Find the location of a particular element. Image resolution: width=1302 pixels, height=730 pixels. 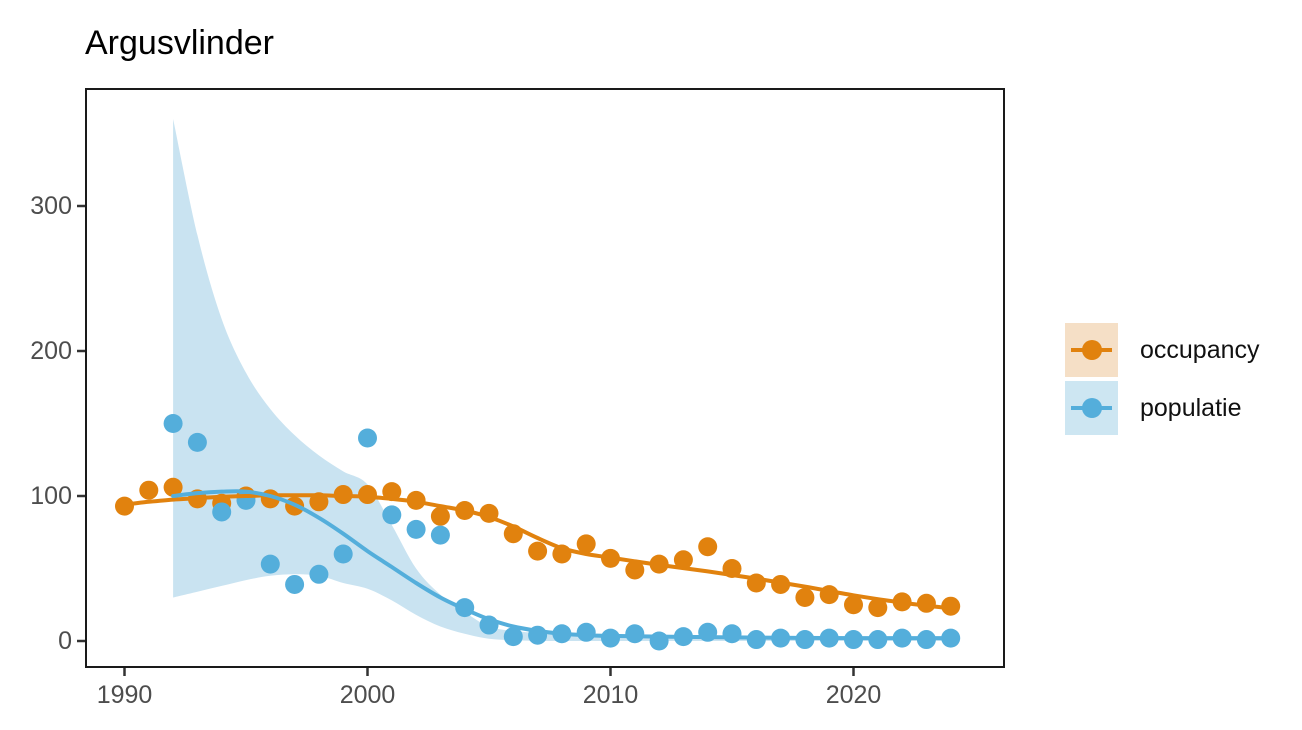

y-tick-label: 100 is located at coordinates (51, 496).